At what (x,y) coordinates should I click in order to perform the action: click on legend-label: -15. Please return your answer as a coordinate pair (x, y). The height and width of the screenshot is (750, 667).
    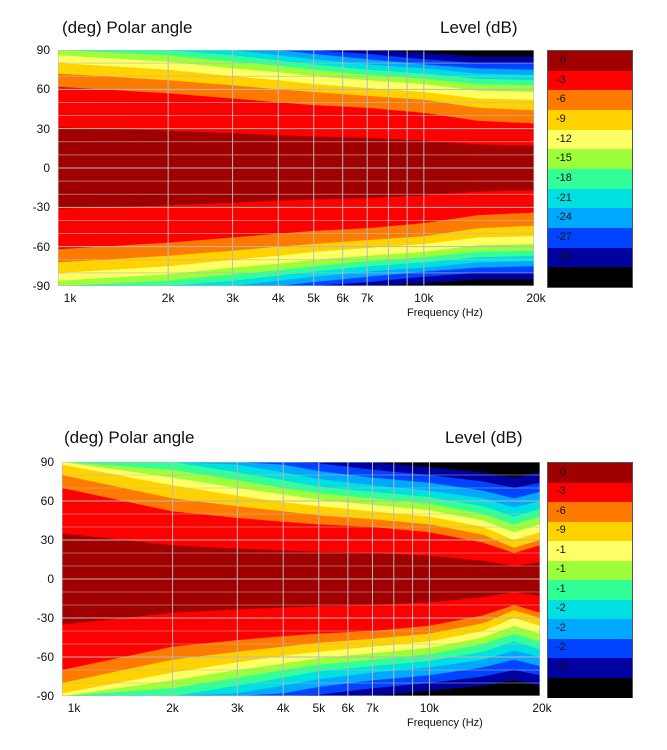
    Looking at the image, I should click on (564, 158).